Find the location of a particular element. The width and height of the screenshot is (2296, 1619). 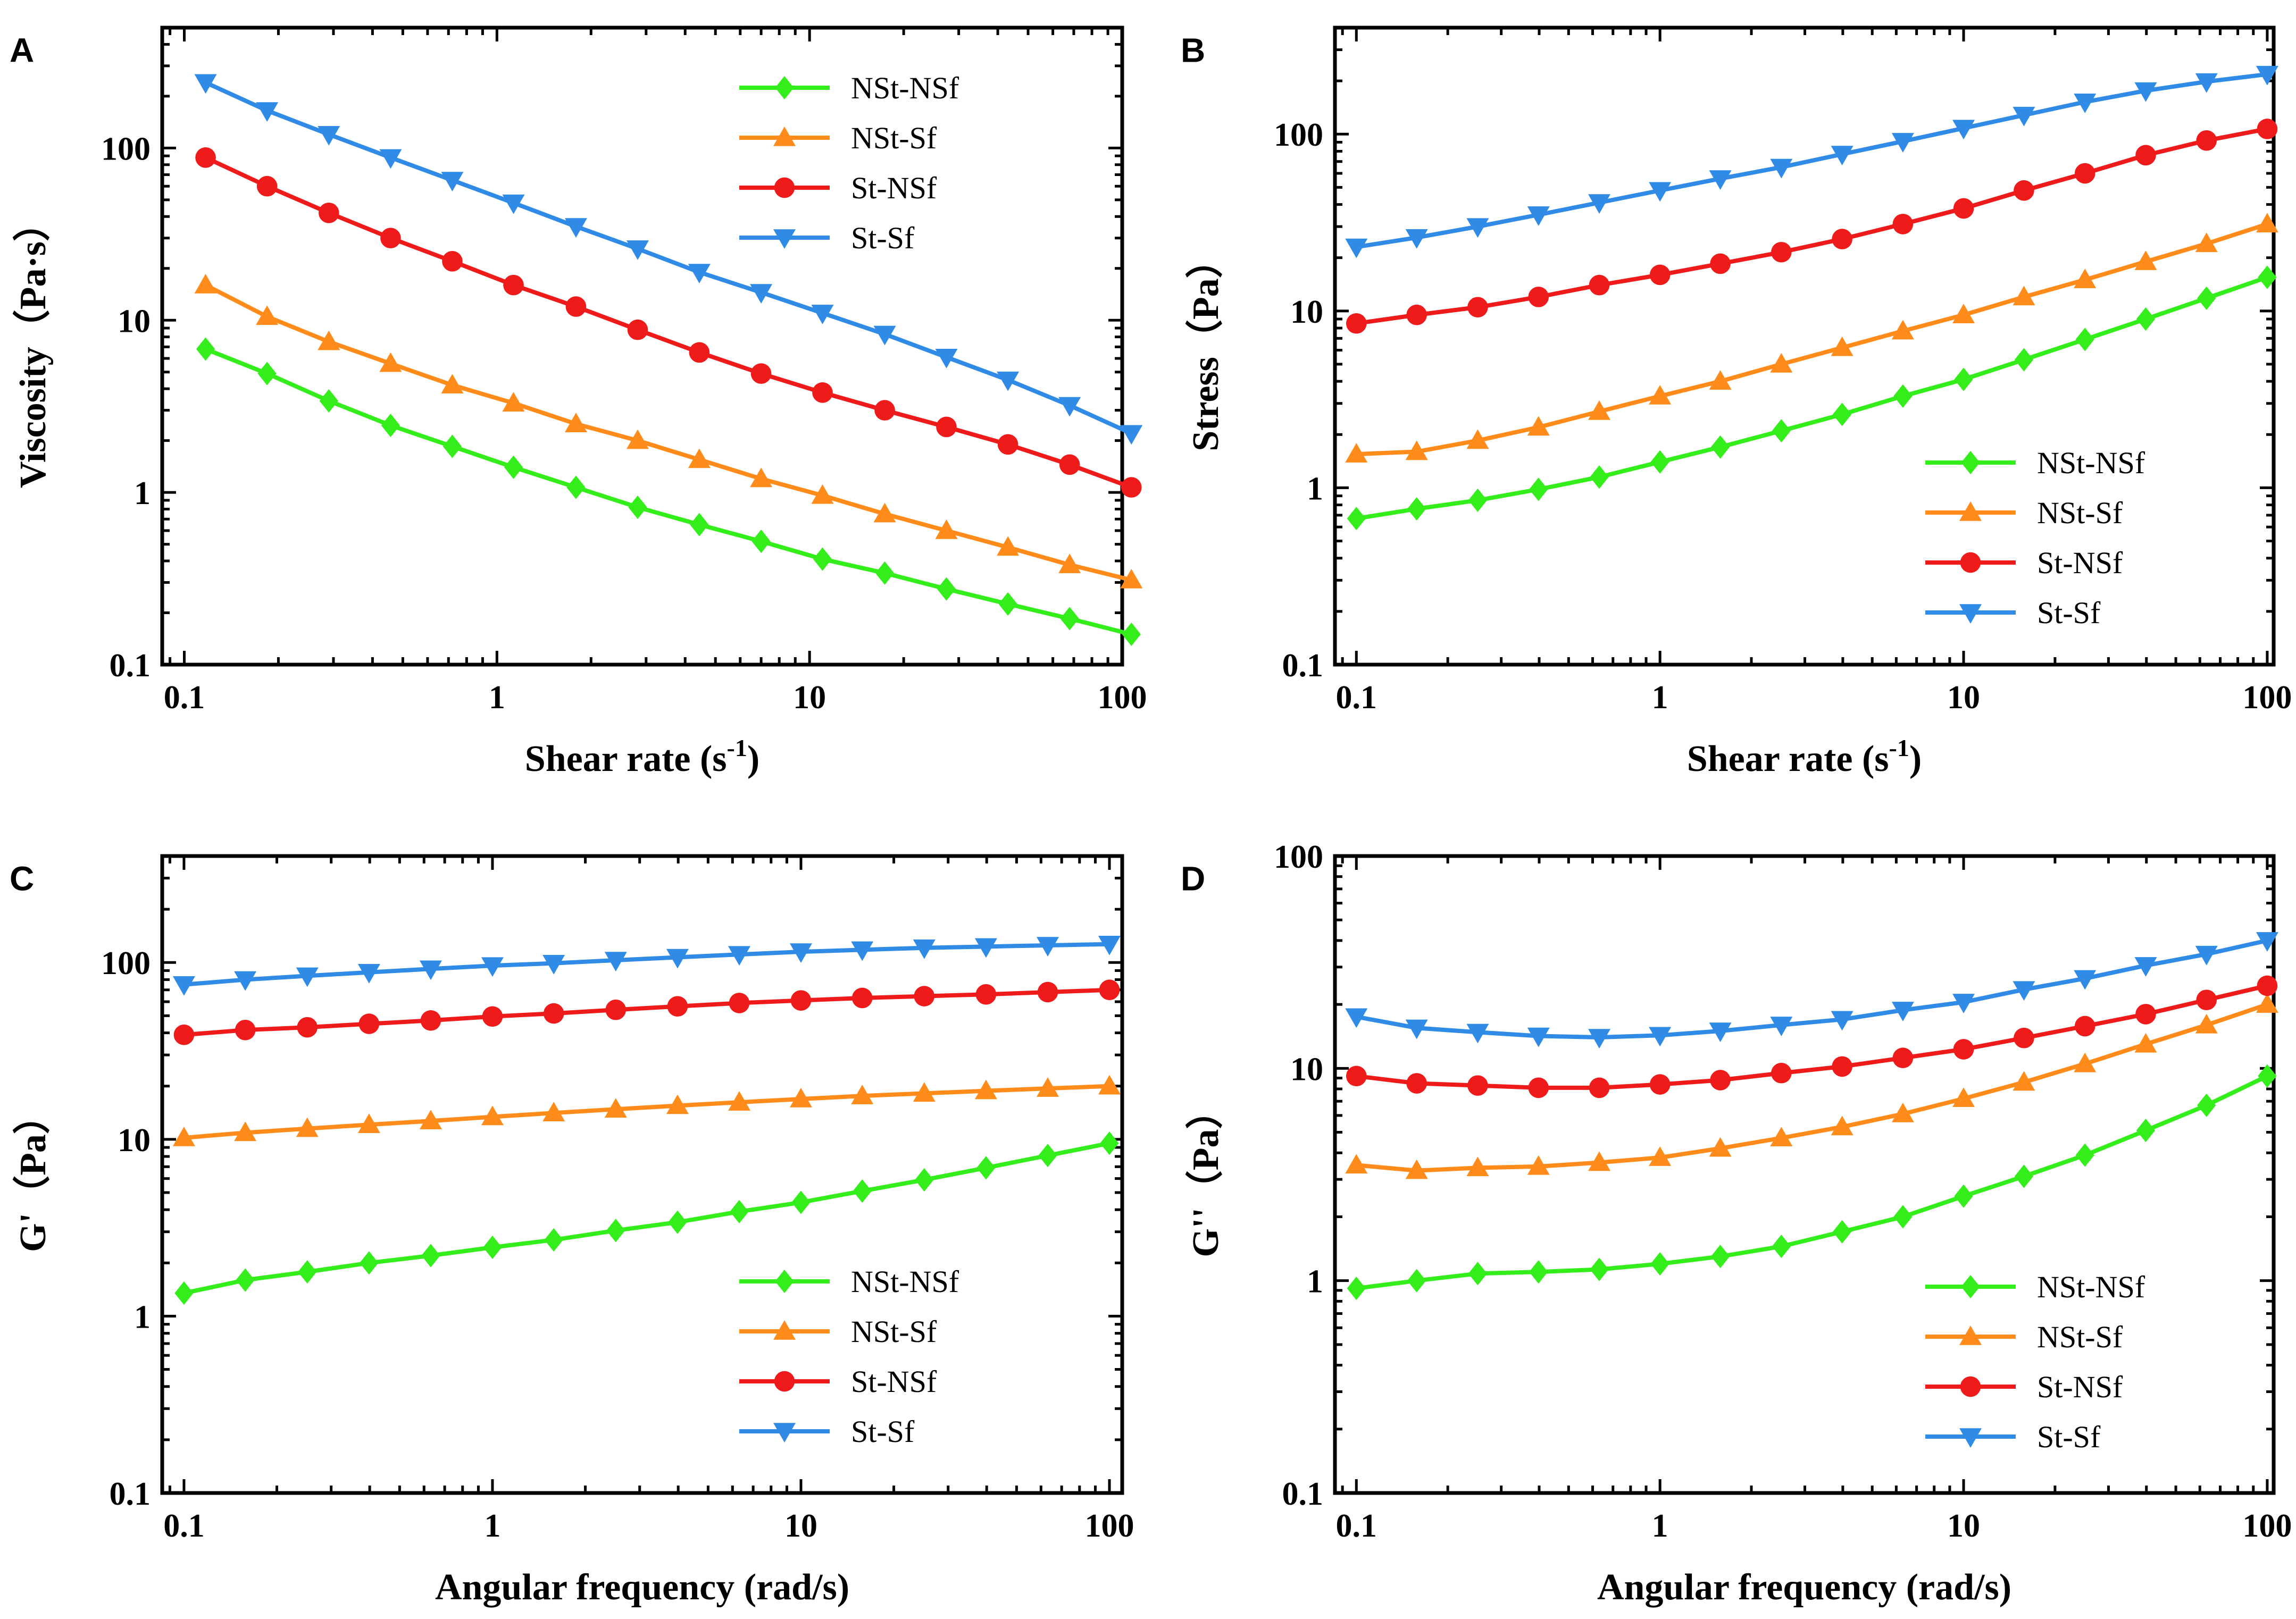

y-tick-label: 10 is located at coordinates (135, 321).